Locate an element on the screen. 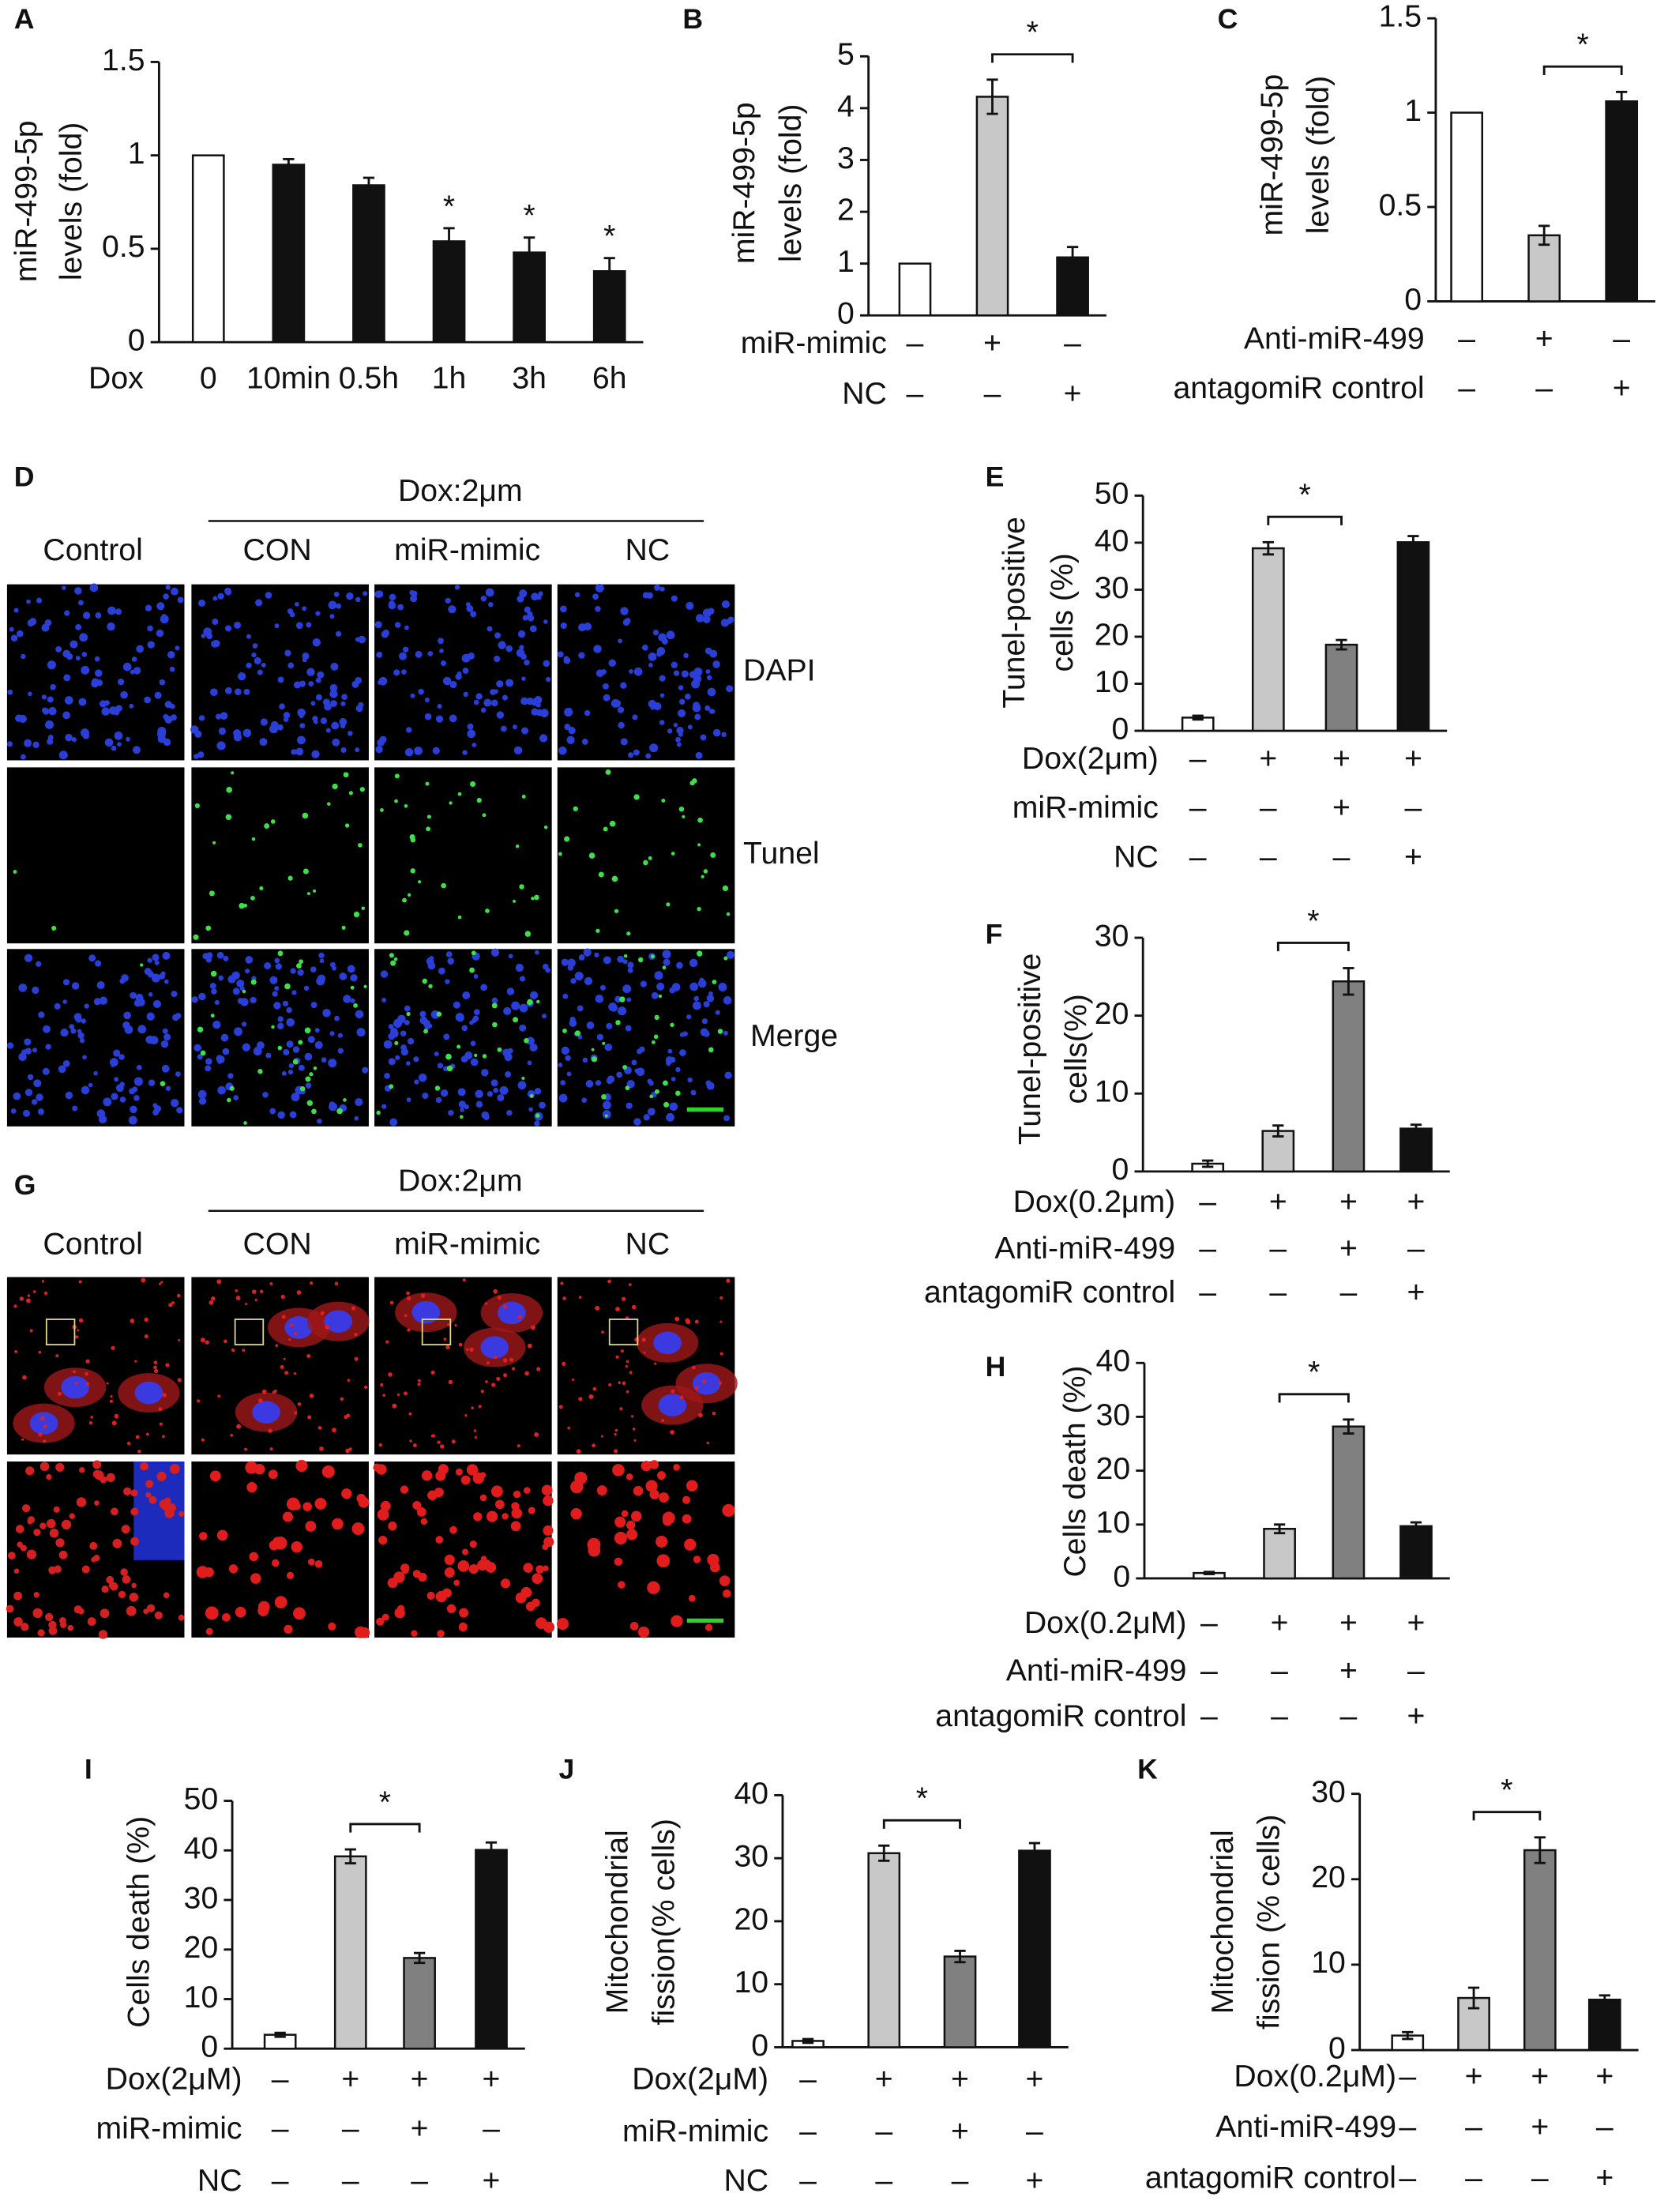 This screenshot has height=2212, width=1668. cell-nucleus is located at coordinates (667, 1343).